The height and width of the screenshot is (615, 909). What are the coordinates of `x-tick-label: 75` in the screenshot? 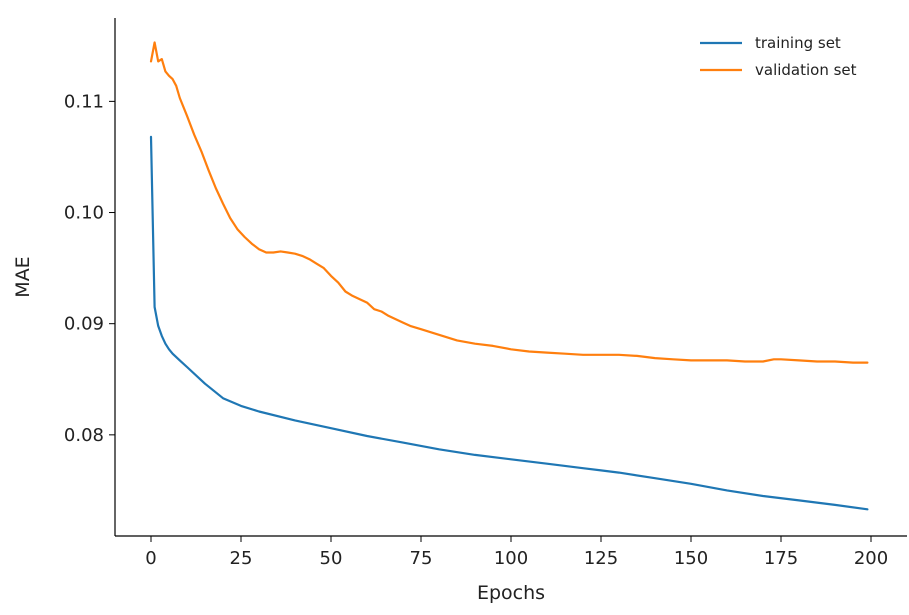 It's located at (421, 558).